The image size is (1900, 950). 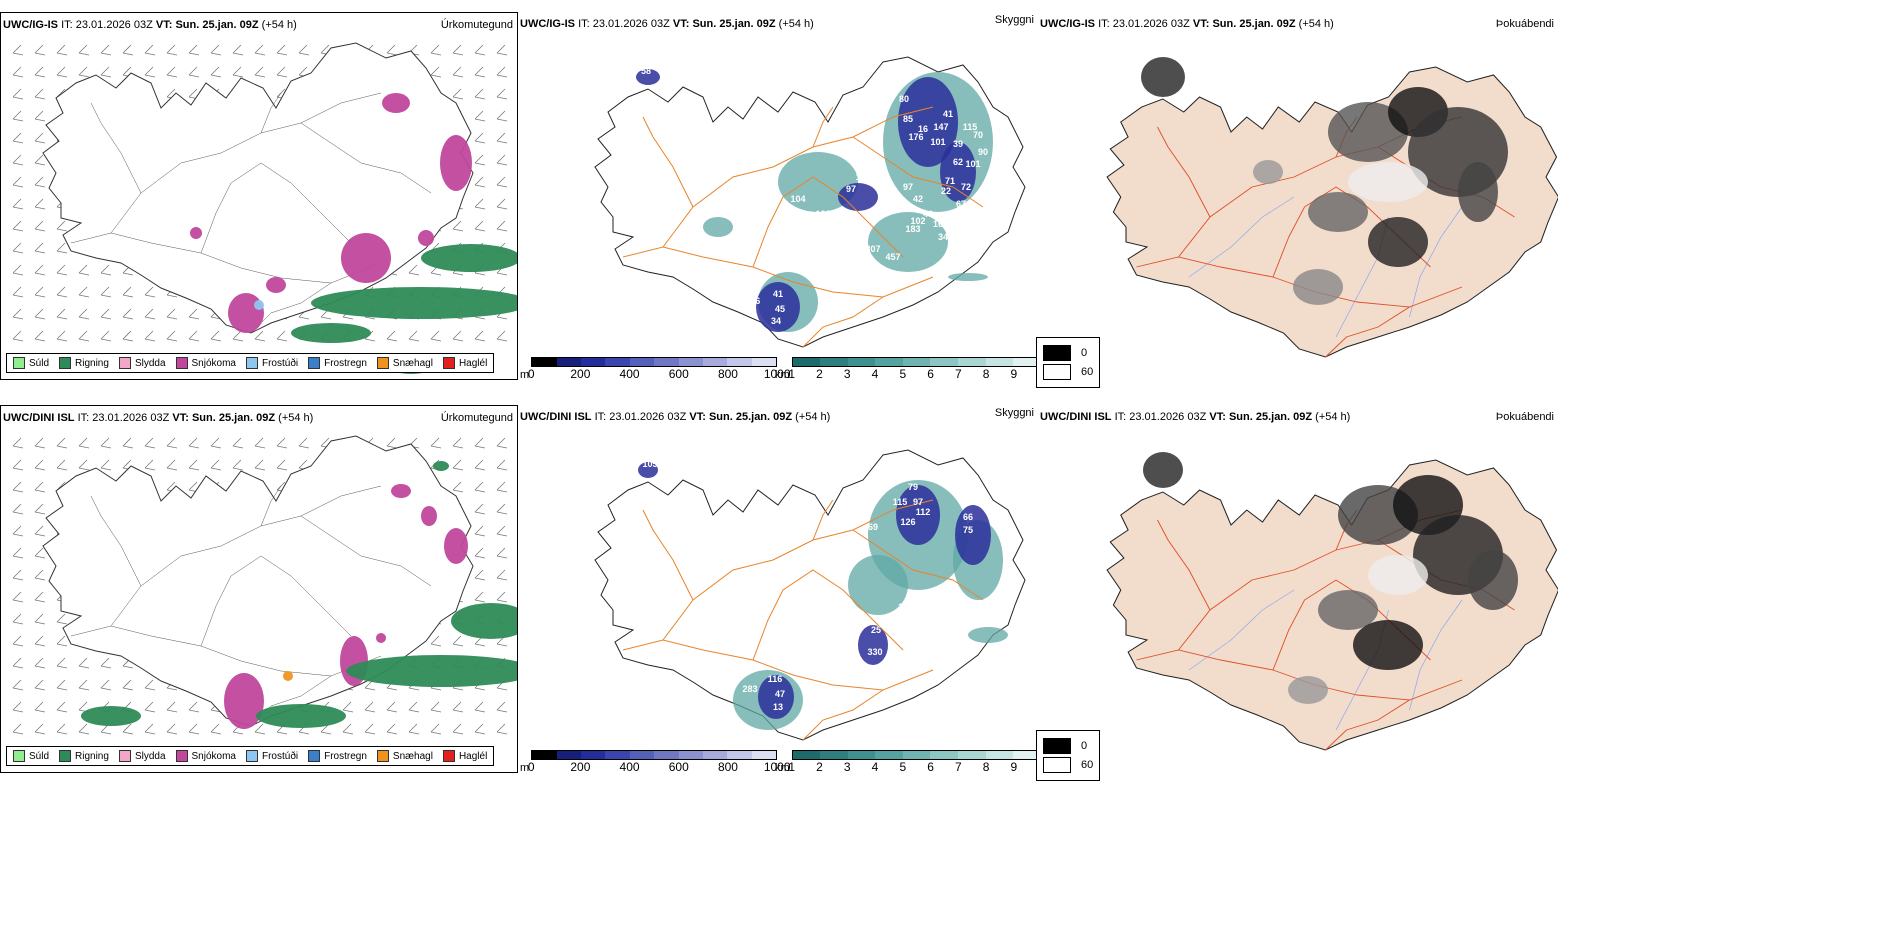 I want to click on legend-item: Snæhagl, so click(x=404, y=363).